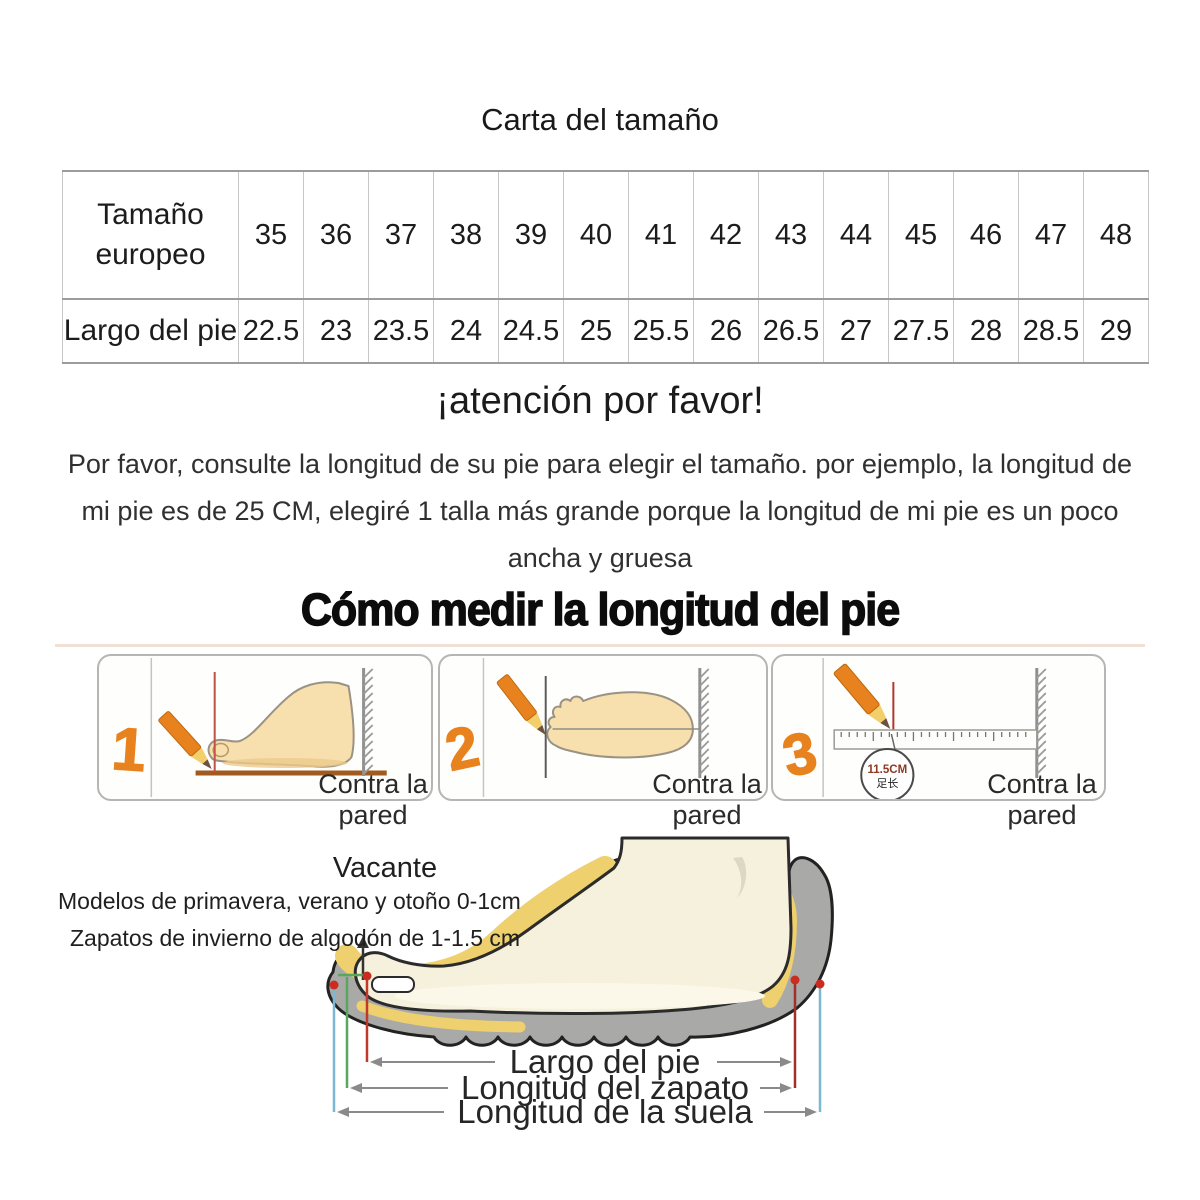 The width and height of the screenshot is (1200, 1200). What do you see at coordinates (1116, 331) in the screenshot?
I see `foot-length-cell: 29` at bounding box center [1116, 331].